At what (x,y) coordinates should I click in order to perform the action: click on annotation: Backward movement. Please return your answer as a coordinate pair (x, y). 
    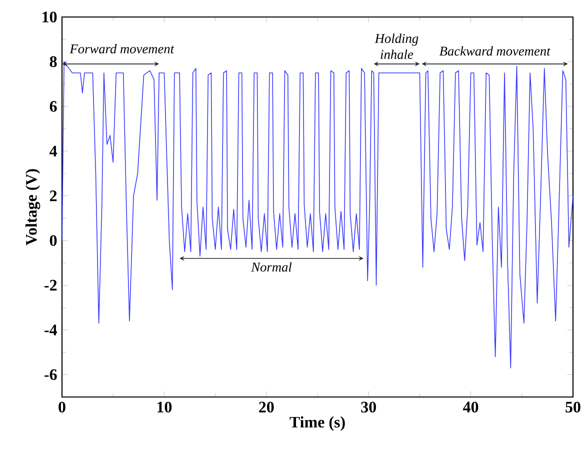
    Looking at the image, I should click on (495, 51).